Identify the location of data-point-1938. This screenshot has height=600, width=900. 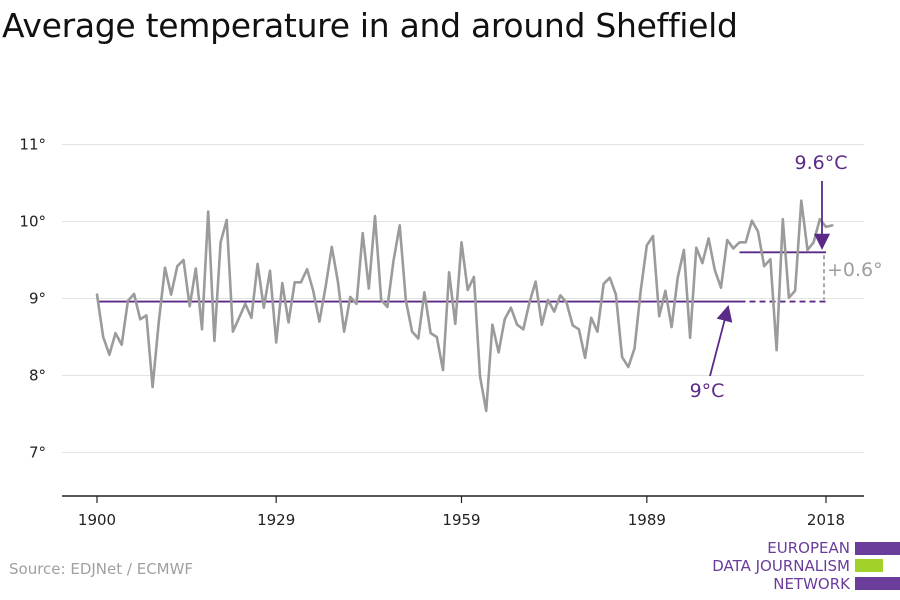
(331, 247).